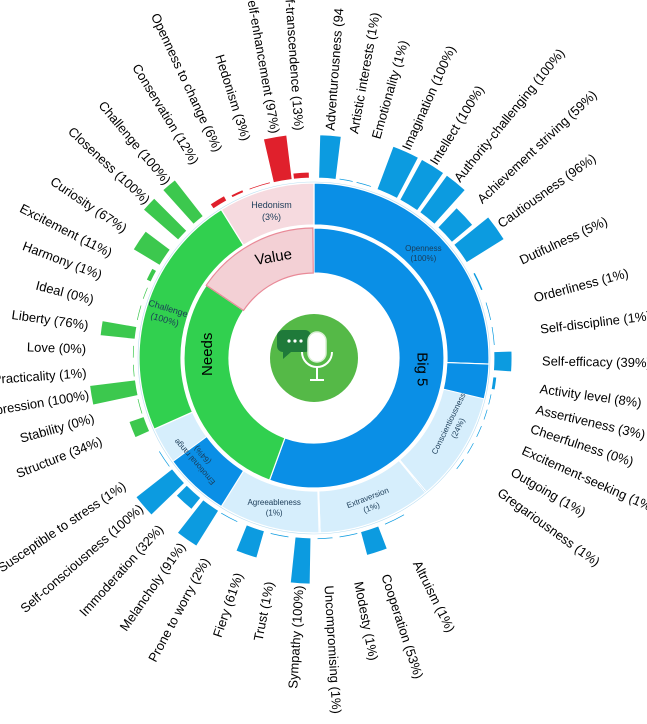 The image size is (647, 724). What do you see at coordinates (294, 344) in the screenshot?
I see `chat-bubble-icon` at bounding box center [294, 344].